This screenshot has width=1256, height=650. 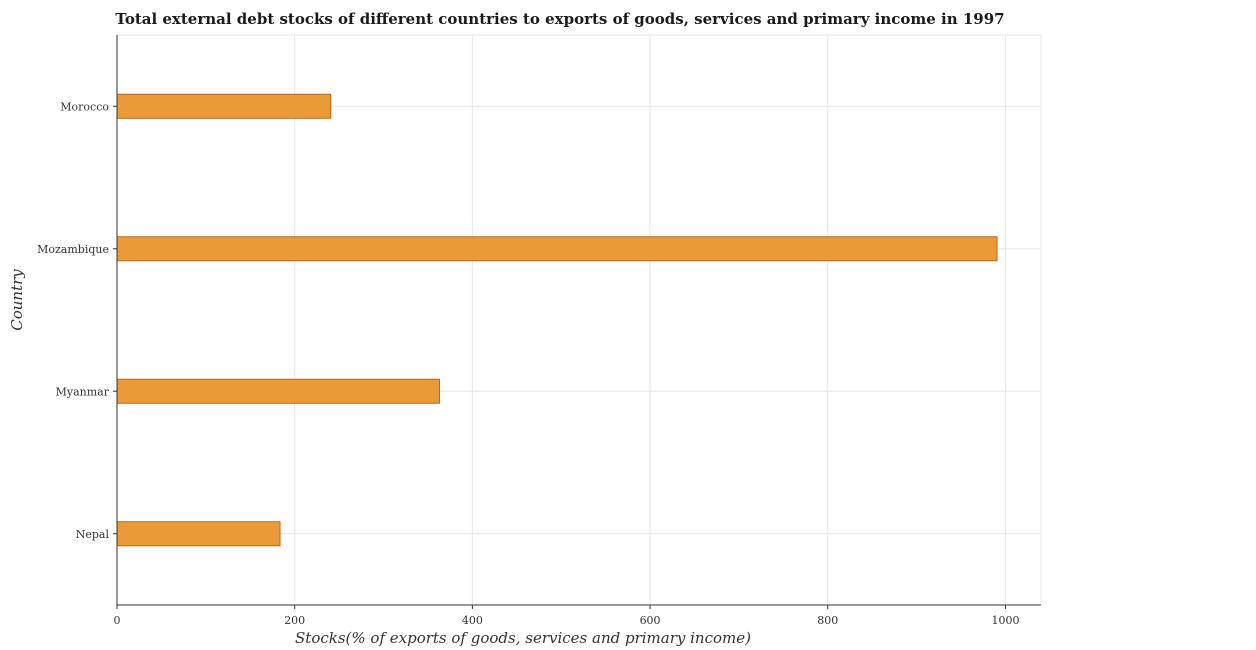 I want to click on y-tick-label: Nepal, so click(x=93, y=534).